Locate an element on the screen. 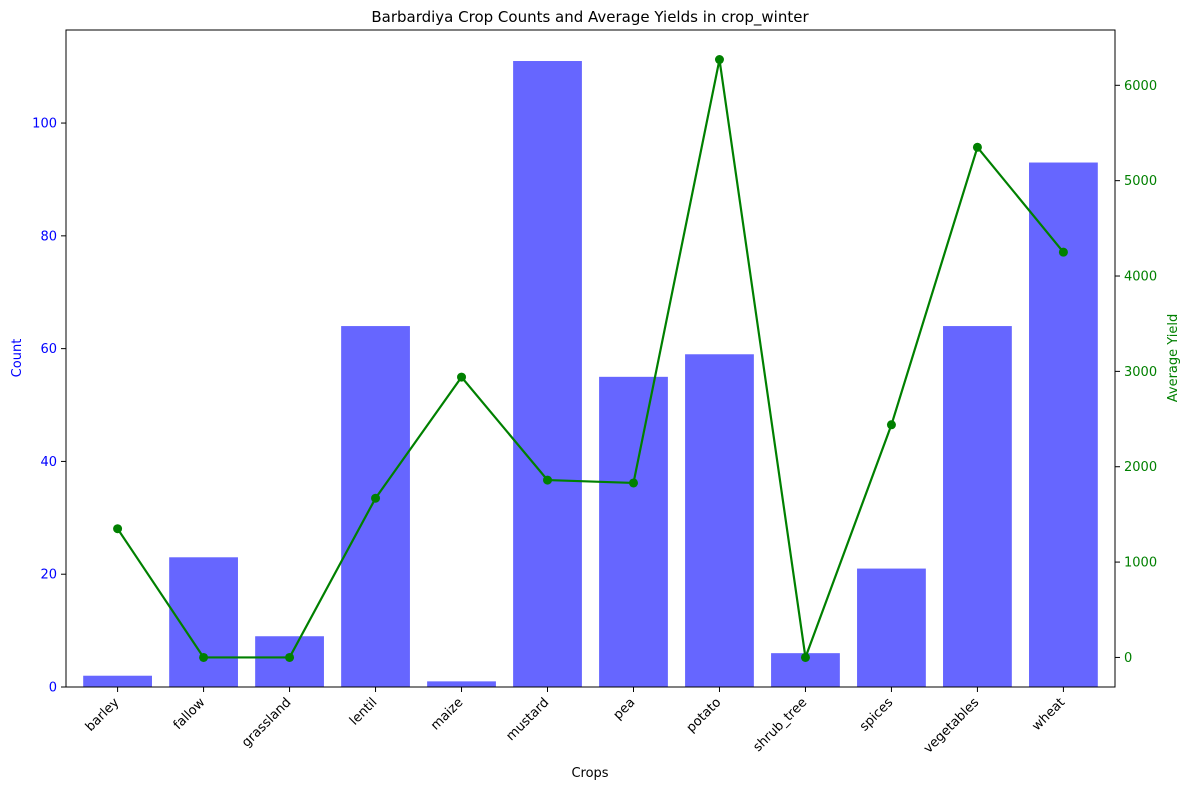 The width and height of the screenshot is (1189, 790). x-tick-label: shrub_tree is located at coordinates (781, 725).